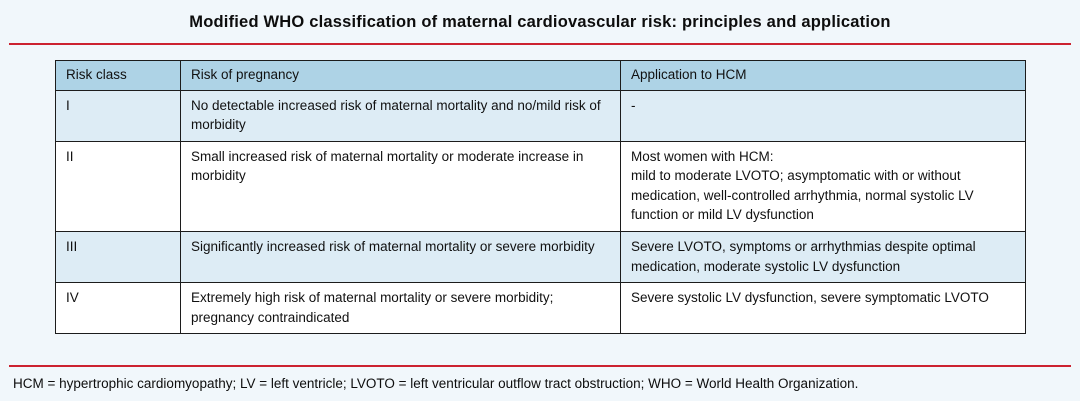  I want to click on header-risk-of-pregnancy: Risk of pregnancy, so click(400, 75).